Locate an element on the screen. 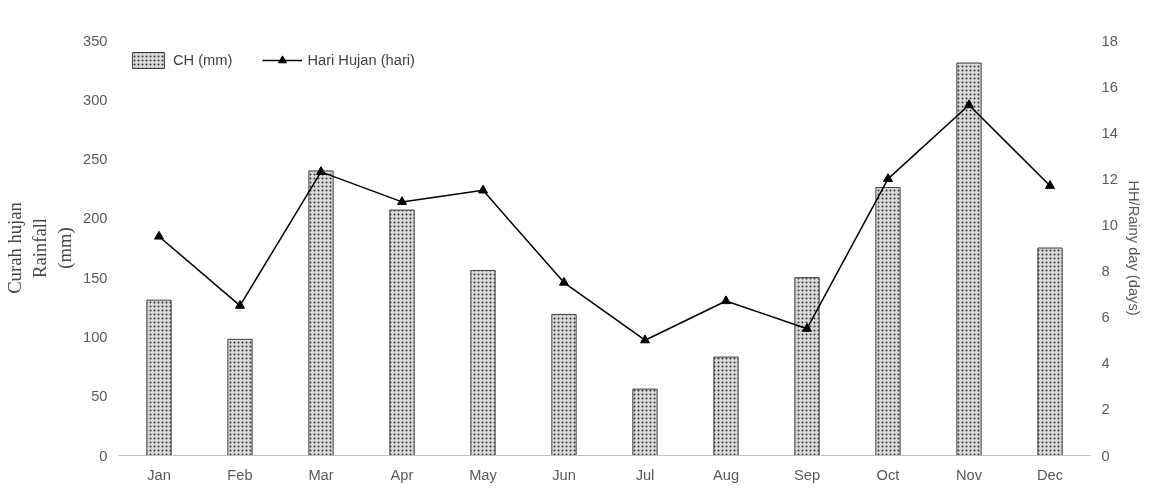 This screenshot has width=1159, height=493. y-tick-label: 350 is located at coordinates (95, 40).